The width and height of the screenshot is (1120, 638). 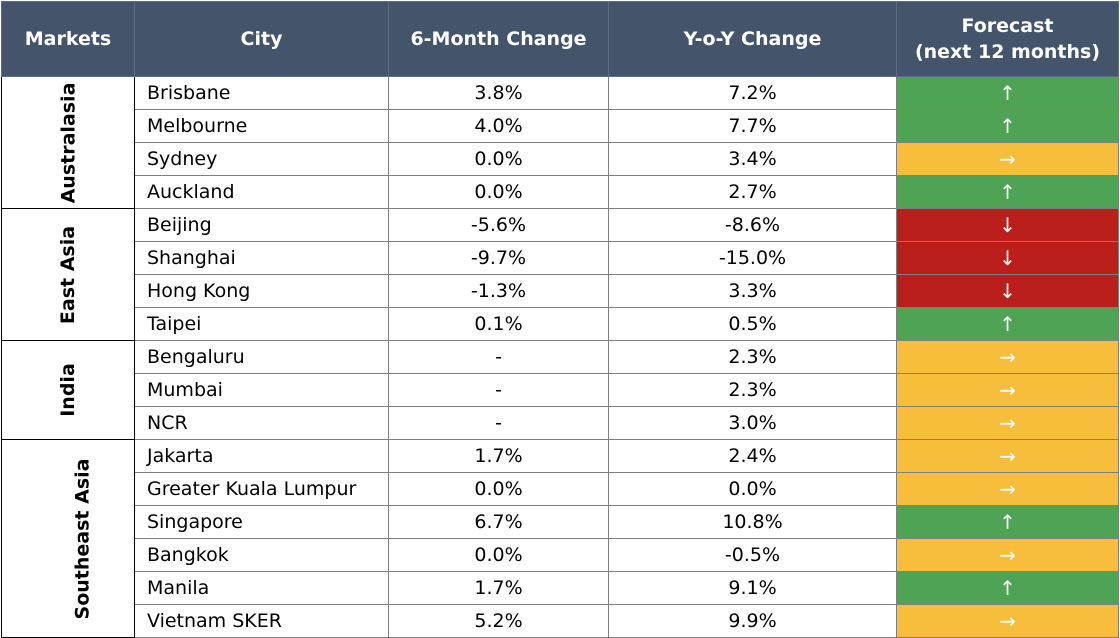 I want to click on market-label: India, so click(x=68, y=390).